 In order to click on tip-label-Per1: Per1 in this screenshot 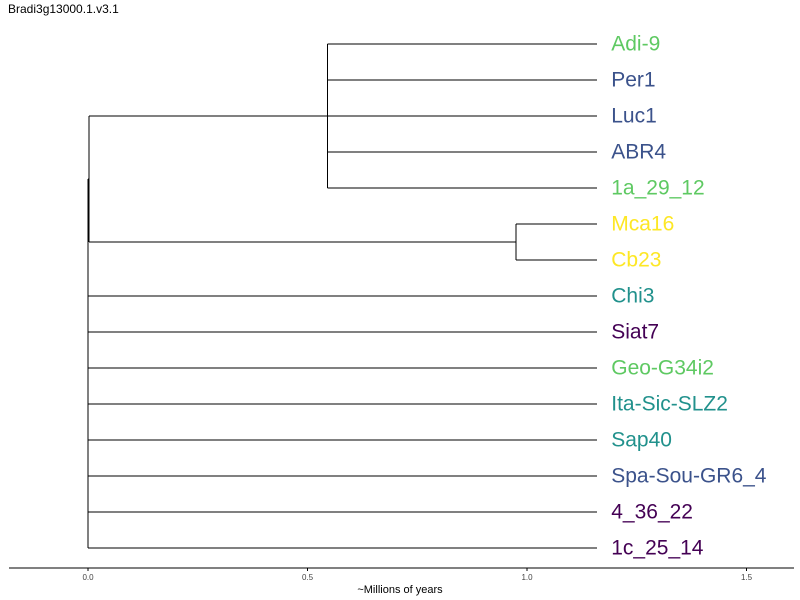, I will do `click(633, 80)`.